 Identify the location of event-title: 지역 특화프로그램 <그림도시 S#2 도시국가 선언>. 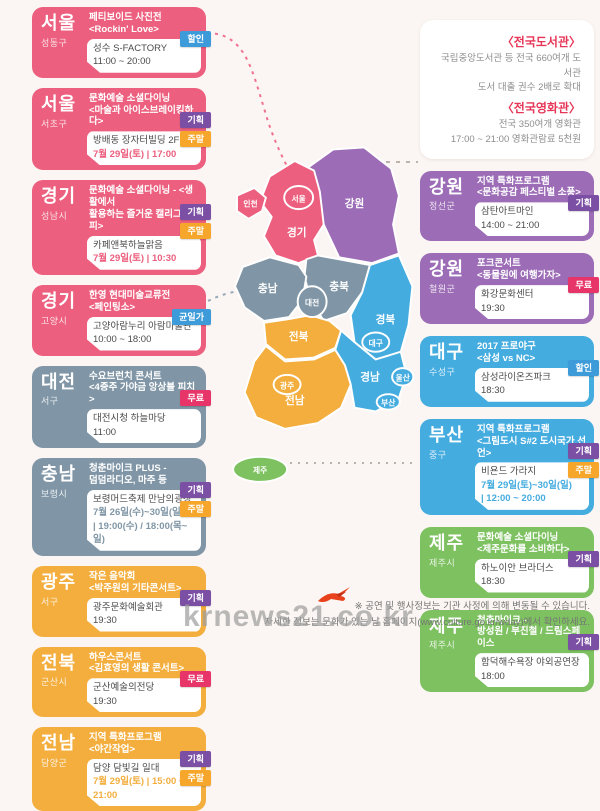
(532, 441).